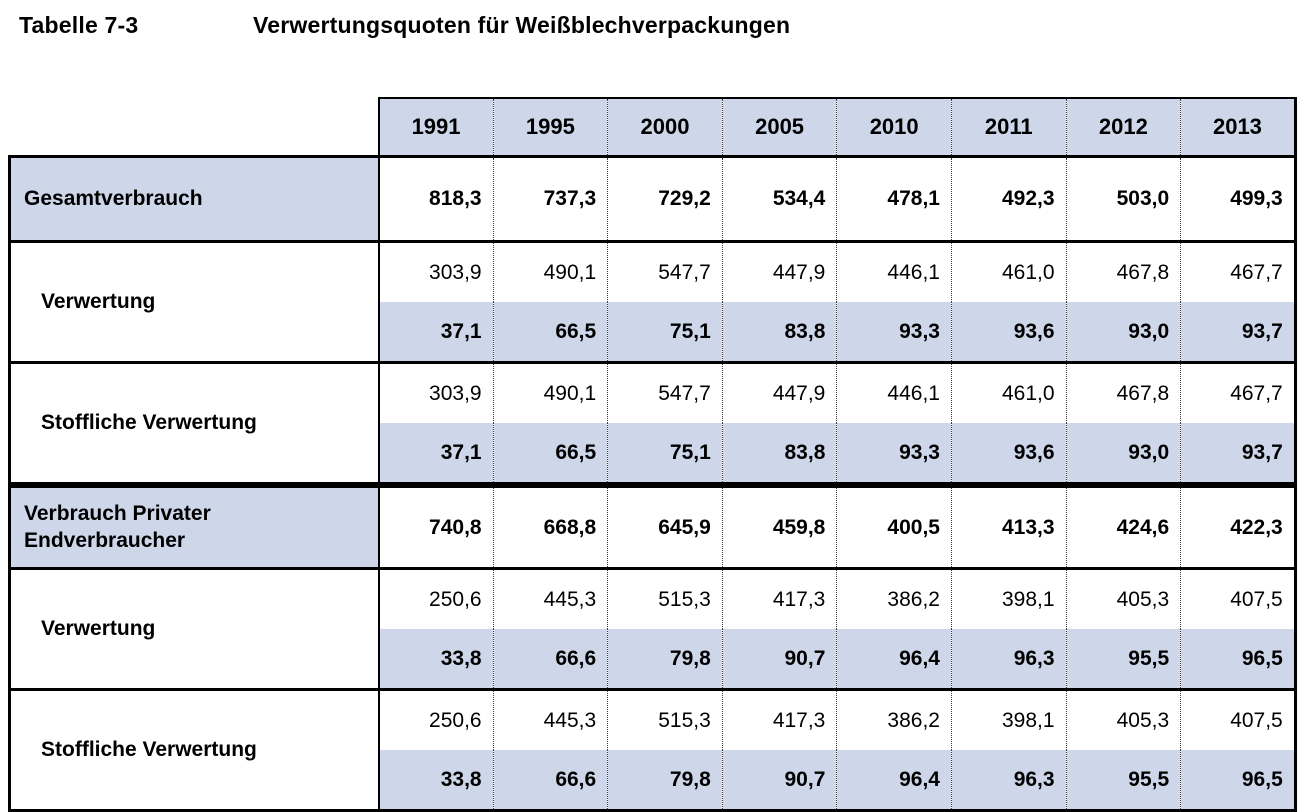 This screenshot has height=812, width=1300. What do you see at coordinates (194, 127) in the screenshot?
I see `header-spacer` at bounding box center [194, 127].